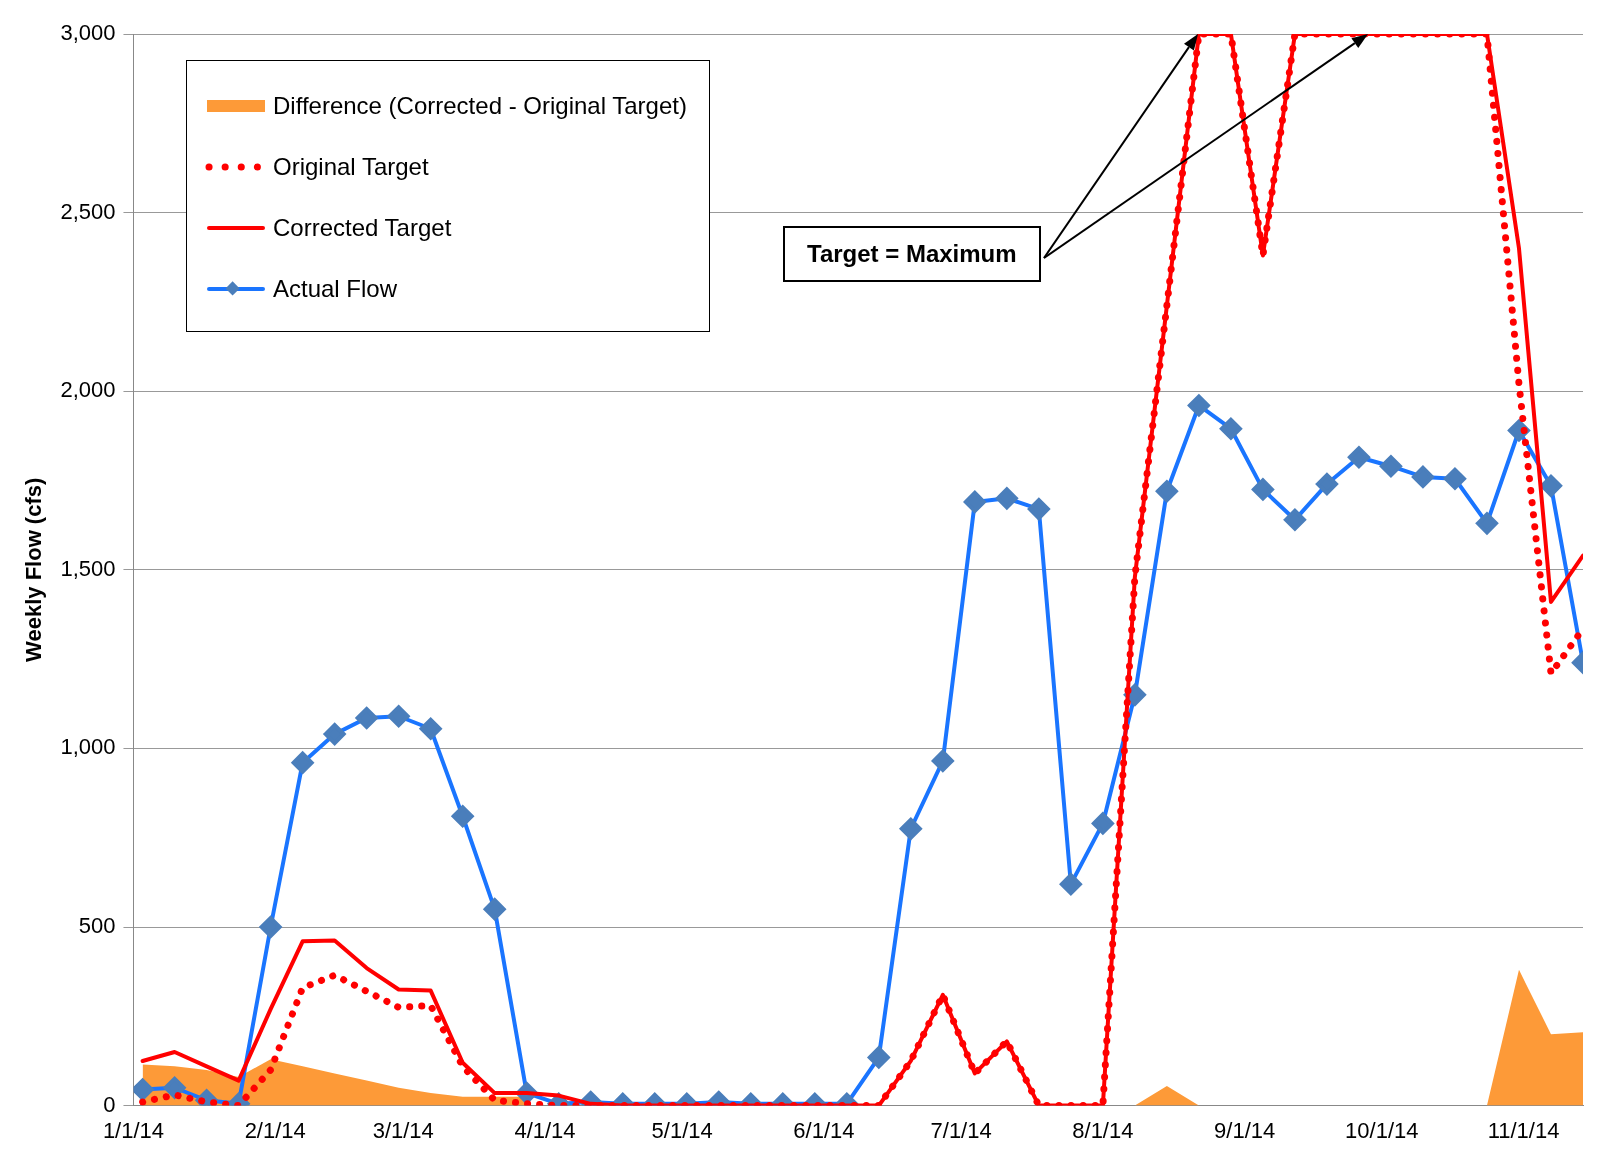  What do you see at coordinates (961, 1130) in the screenshot?
I see `x-tick-label: 7/1/14` at bounding box center [961, 1130].